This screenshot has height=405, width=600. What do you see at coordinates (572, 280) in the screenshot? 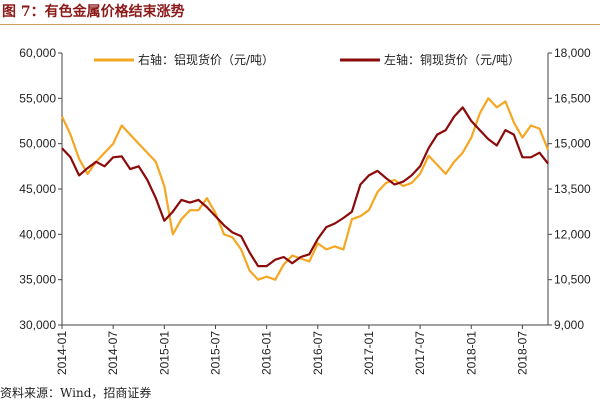
I see `right-tick-label: 10,500` at bounding box center [572, 280].